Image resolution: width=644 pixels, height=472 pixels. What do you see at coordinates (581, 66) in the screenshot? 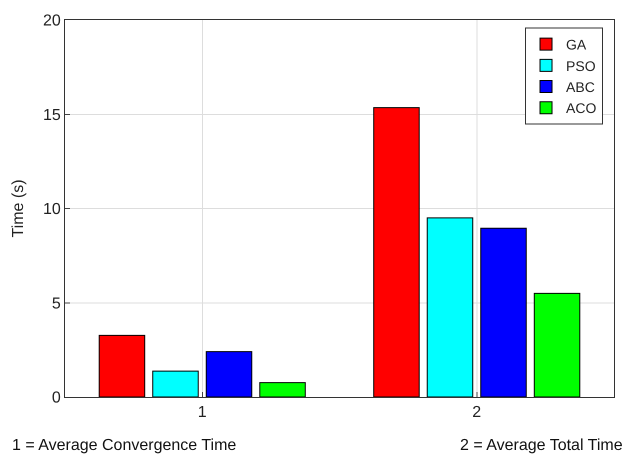
I see `legend-label: PSO` at bounding box center [581, 66].